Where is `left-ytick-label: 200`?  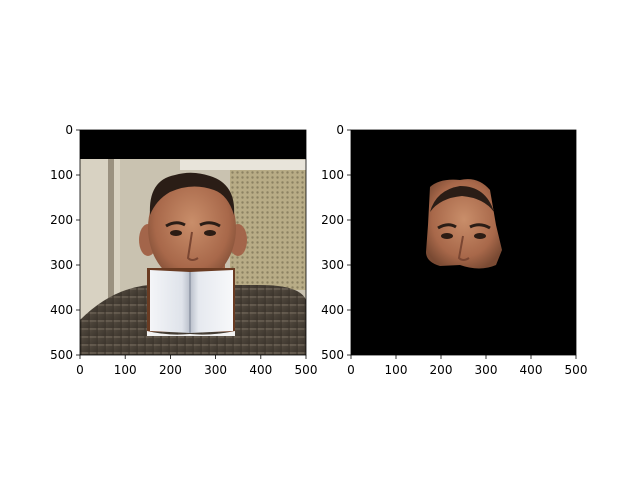
left-ytick-label: 200 is located at coordinates (61, 220).